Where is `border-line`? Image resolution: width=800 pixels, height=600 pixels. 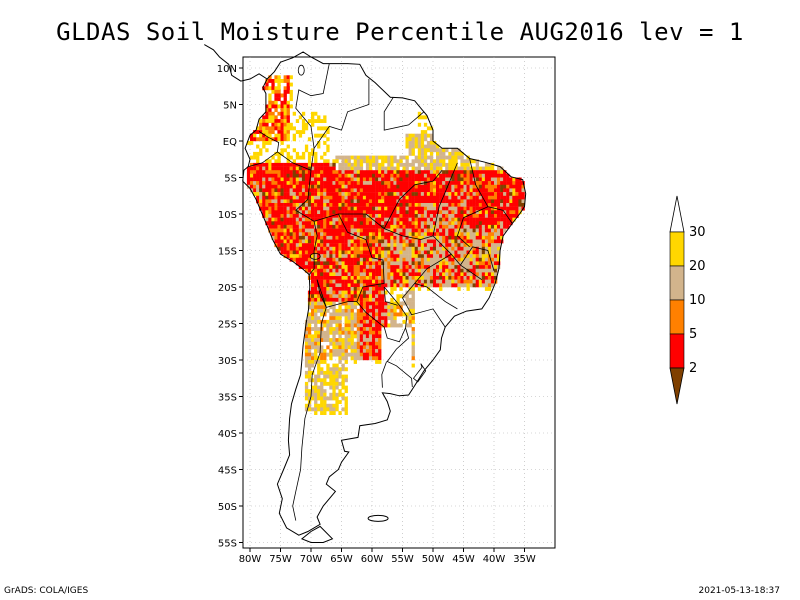
border-line is located at coordinates (309, 400).